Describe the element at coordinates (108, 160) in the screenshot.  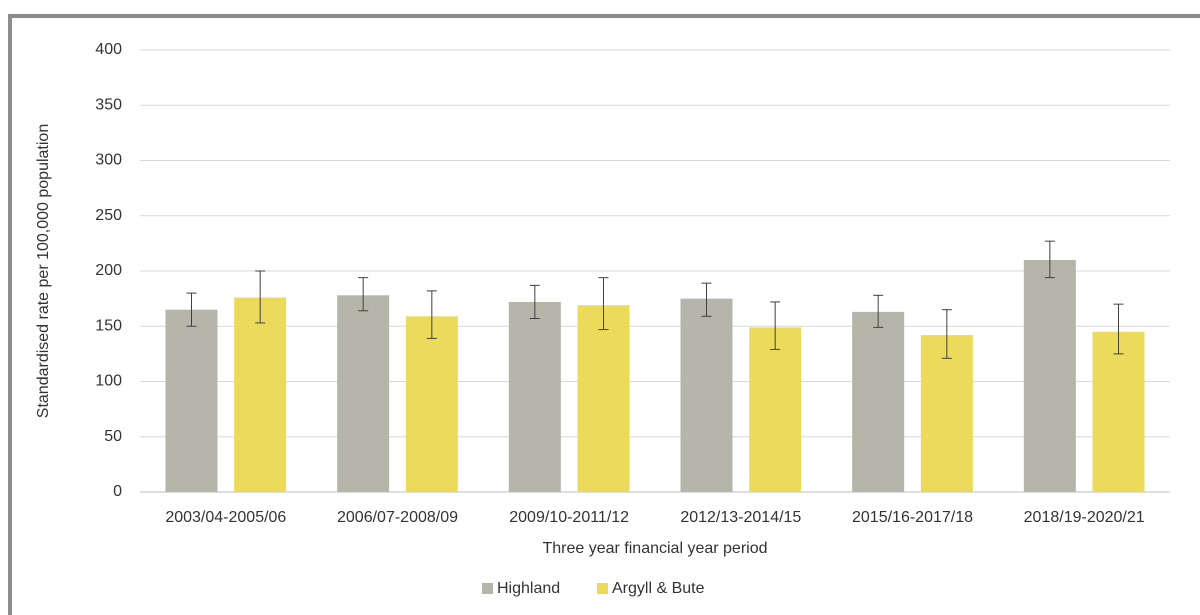
I see `y-tick-label: 300` at that location.